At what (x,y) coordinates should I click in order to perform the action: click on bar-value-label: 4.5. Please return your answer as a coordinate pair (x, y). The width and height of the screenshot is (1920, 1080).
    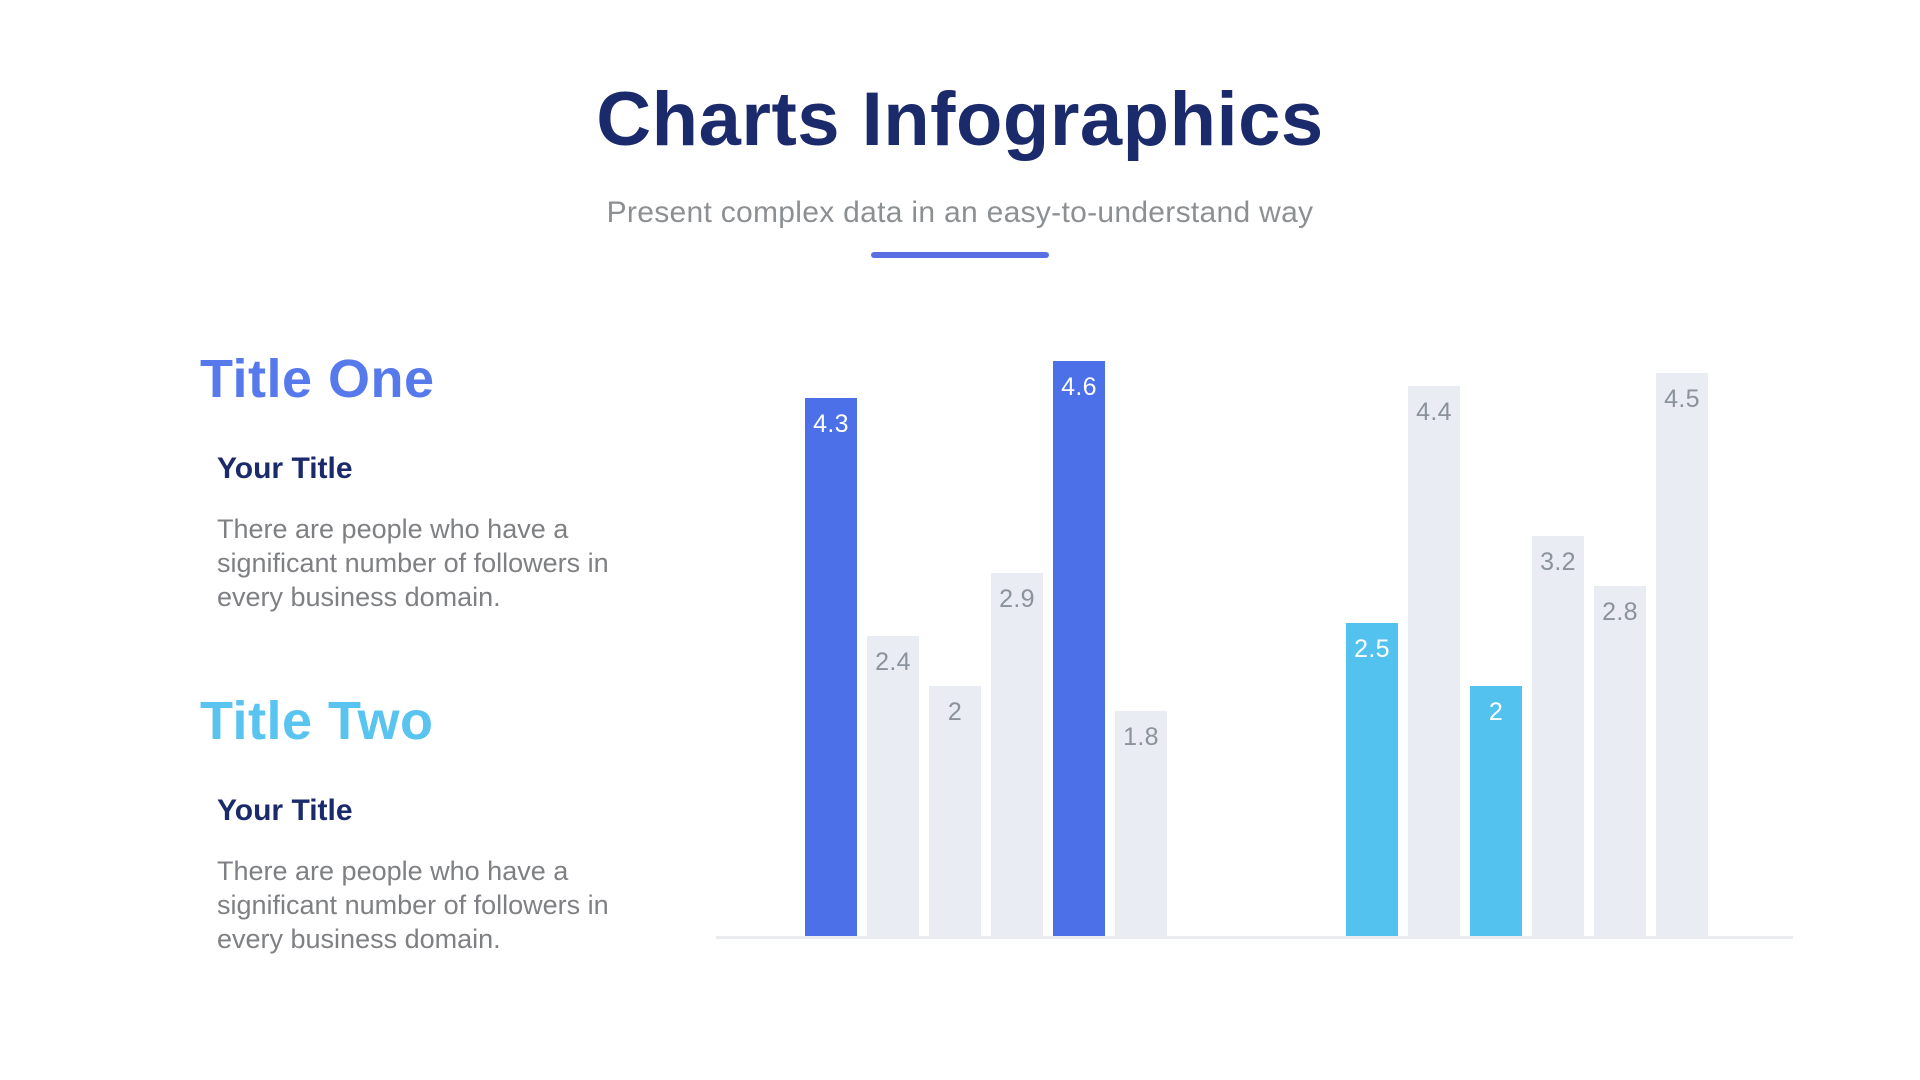
    Looking at the image, I should click on (1682, 399).